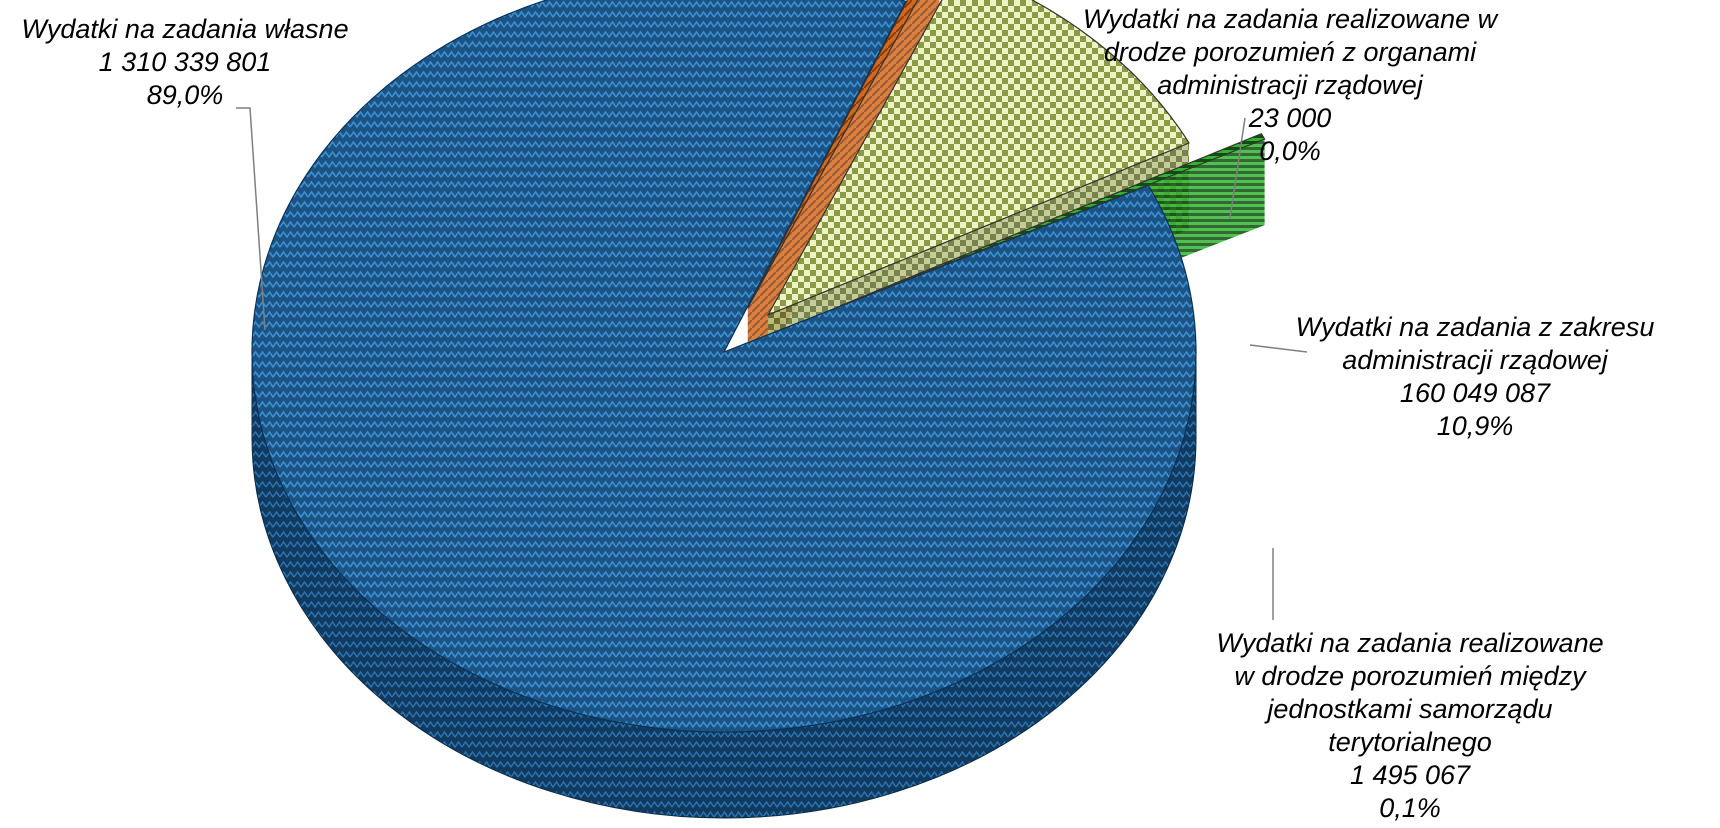 Image resolution: width=1720 pixels, height=828 pixels. I want to click on label-percent: 10,9%, so click(1475, 426).